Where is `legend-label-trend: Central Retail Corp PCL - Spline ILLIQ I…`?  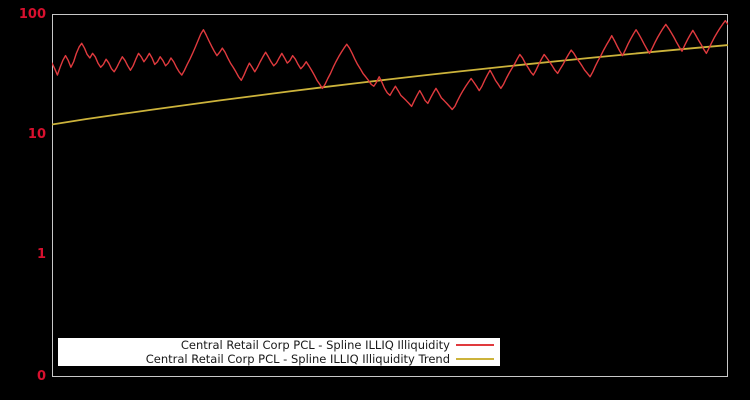
legend-label-trend: Central Retail Corp PCL - Spline ILLIQ I… is located at coordinates (297, 359).